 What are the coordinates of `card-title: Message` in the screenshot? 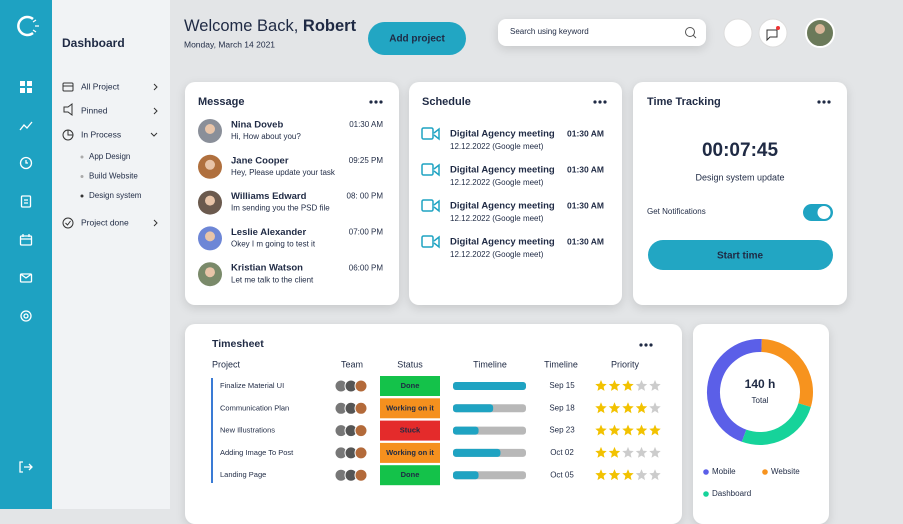 It's located at (221, 102).